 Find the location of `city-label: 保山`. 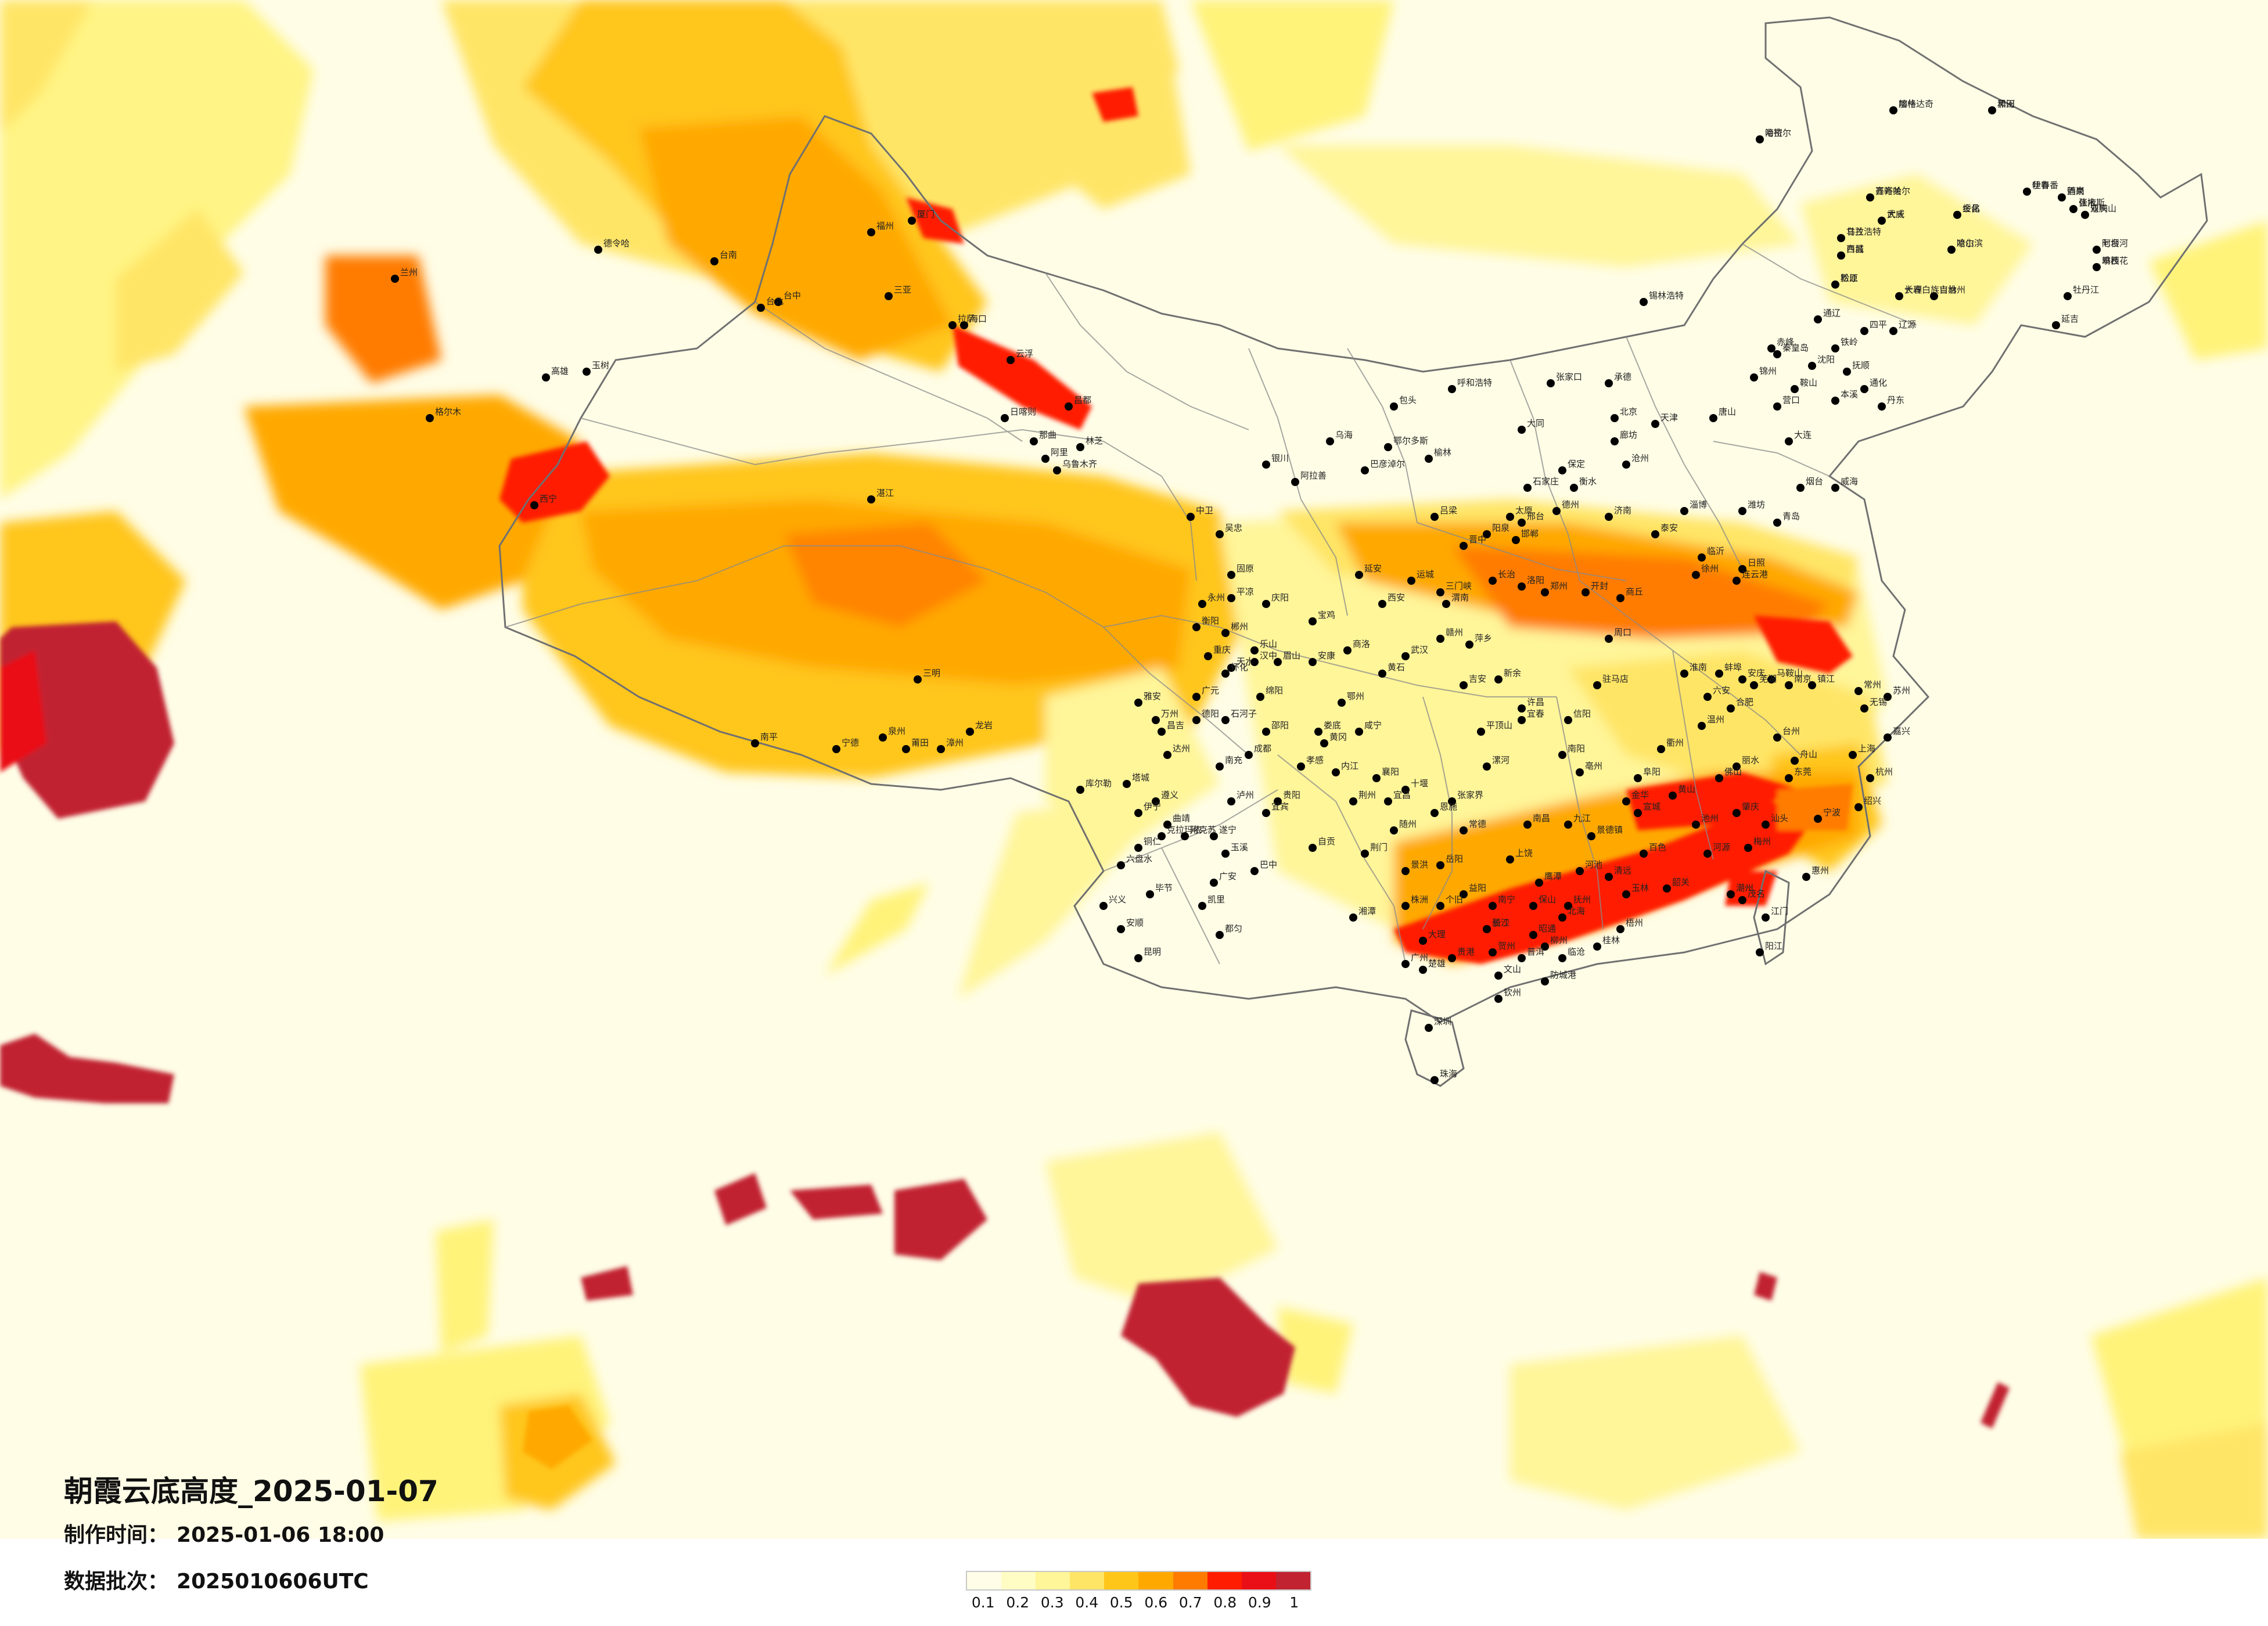

city-label: 保山 is located at coordinates (1547, 900).